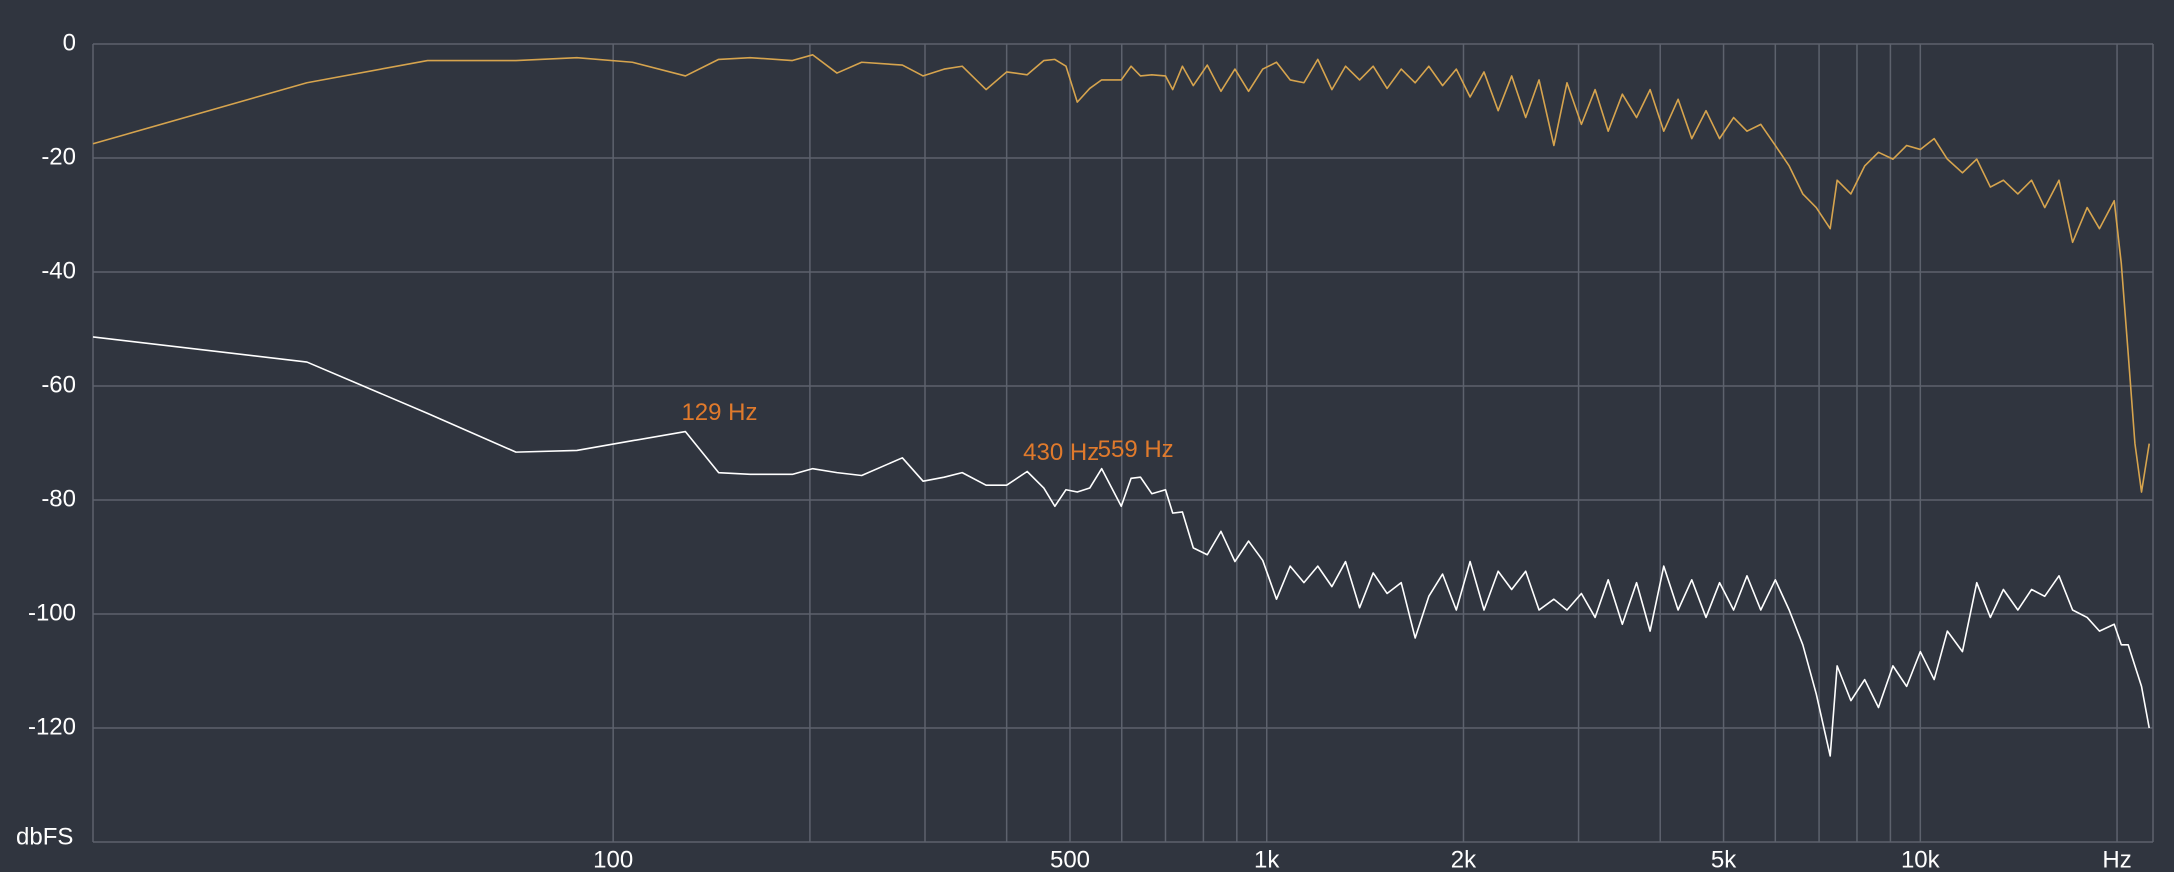 This screenshot has height=872, width=2174. What do you see at coordinates (58, 498) in the screenshot?
I see `y-tick-label: -80` at bounding box center [58, 498].